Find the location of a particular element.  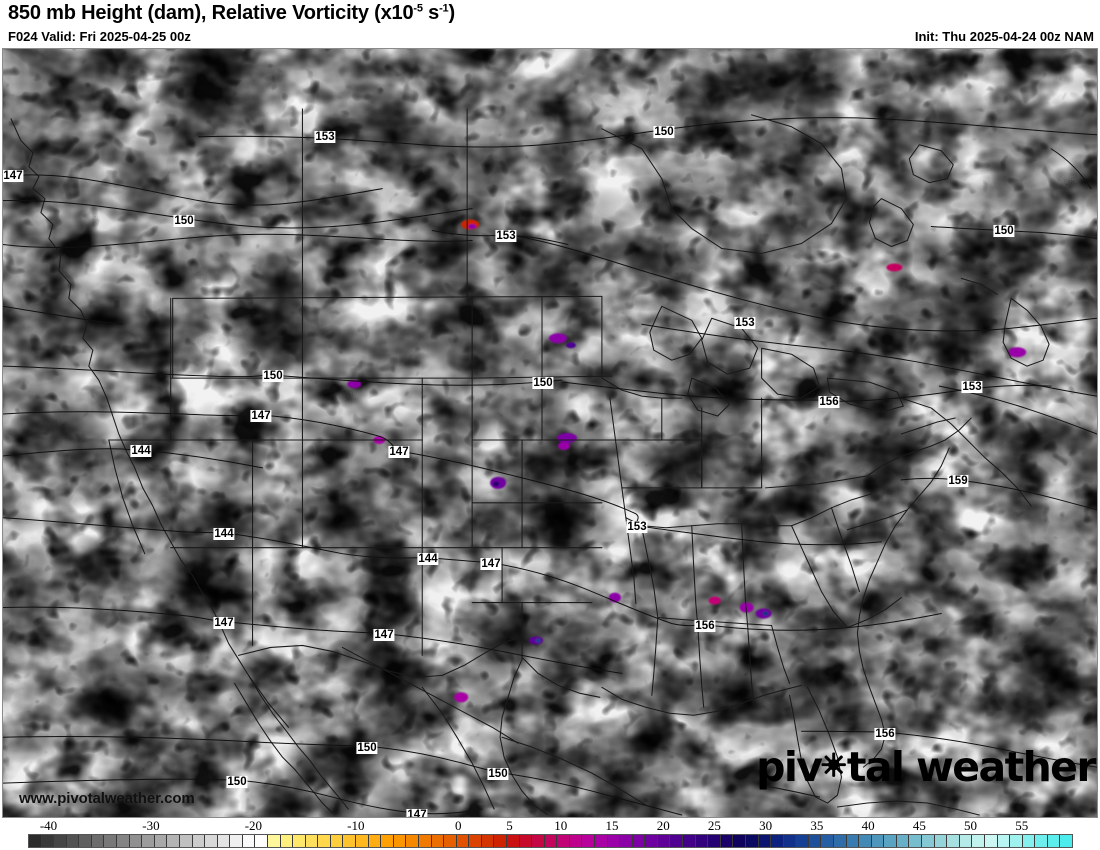

colorbar-tick: -30 is located at coordinates (151, 825).